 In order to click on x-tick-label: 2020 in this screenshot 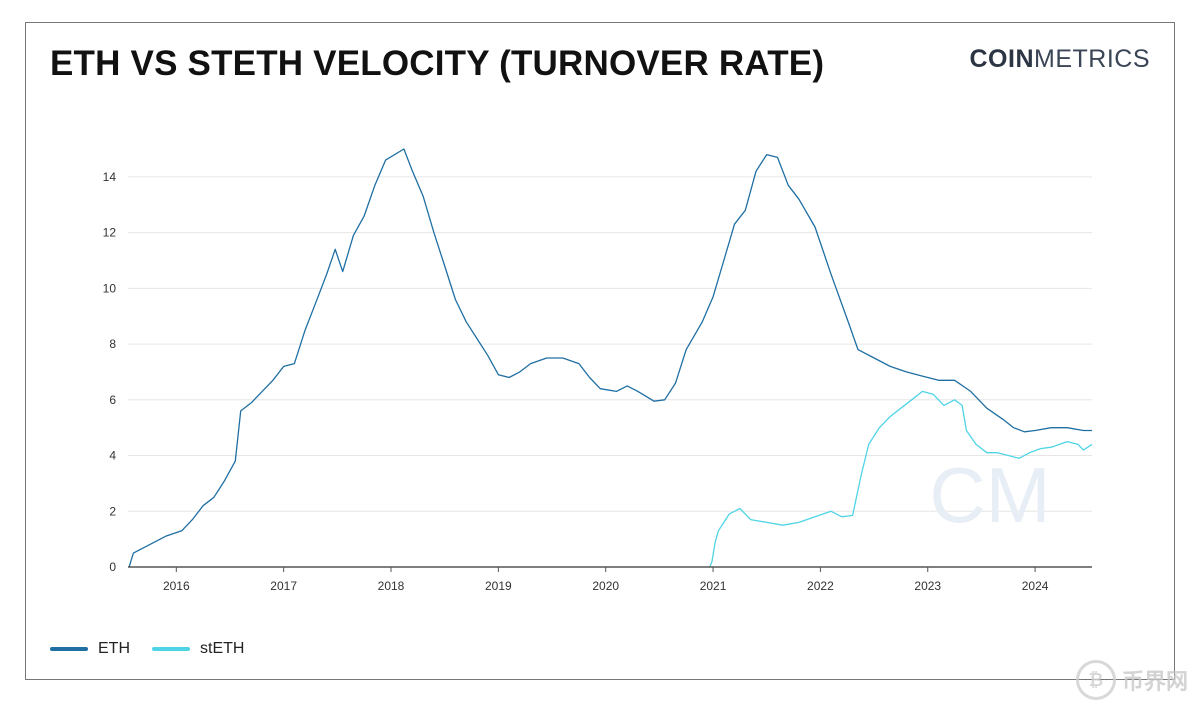, I will do `click(605, 586)`.